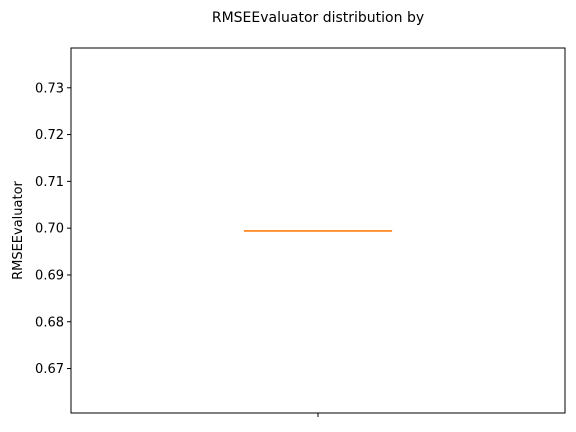 The image size is (576, 432). Describe the element at coordinates (49, 369) in the screenshot. I see `y-tick-label: 0.67` at that location.